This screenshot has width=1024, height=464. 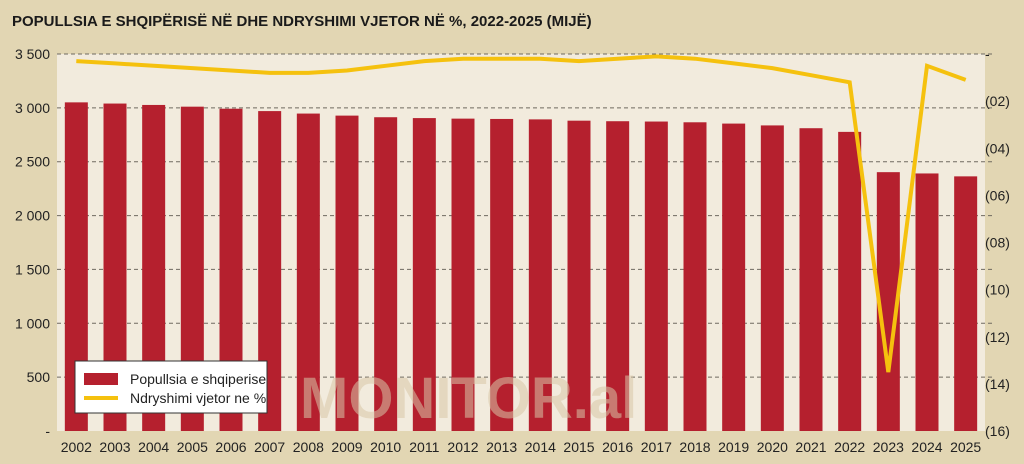 I want to click on y-right-tick-label: (08), so click(x=997, y=243).